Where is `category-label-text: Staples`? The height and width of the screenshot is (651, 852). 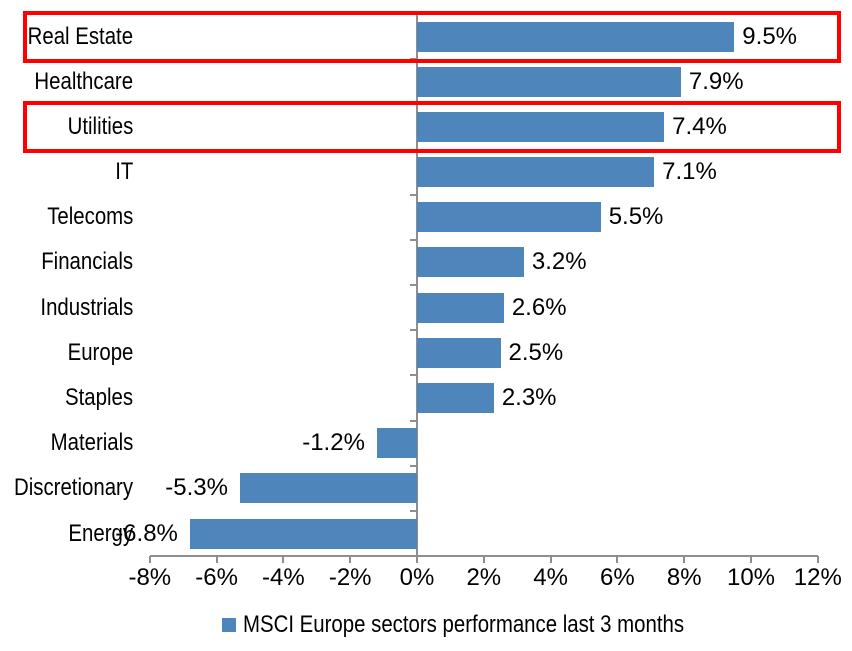
category-label-text: Staples is located at coordinates (98, 398).